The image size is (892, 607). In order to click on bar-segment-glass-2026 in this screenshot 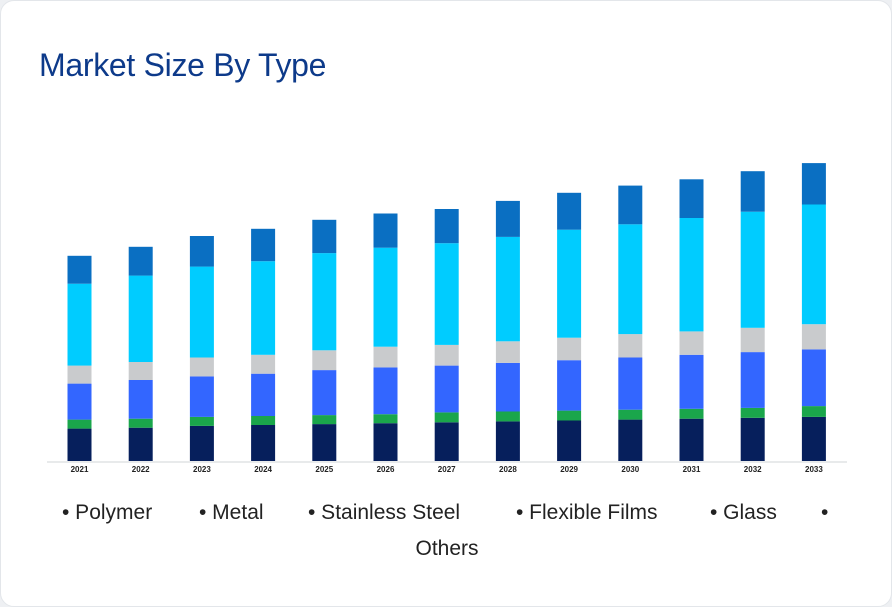, I will do `click(385, 297)`.